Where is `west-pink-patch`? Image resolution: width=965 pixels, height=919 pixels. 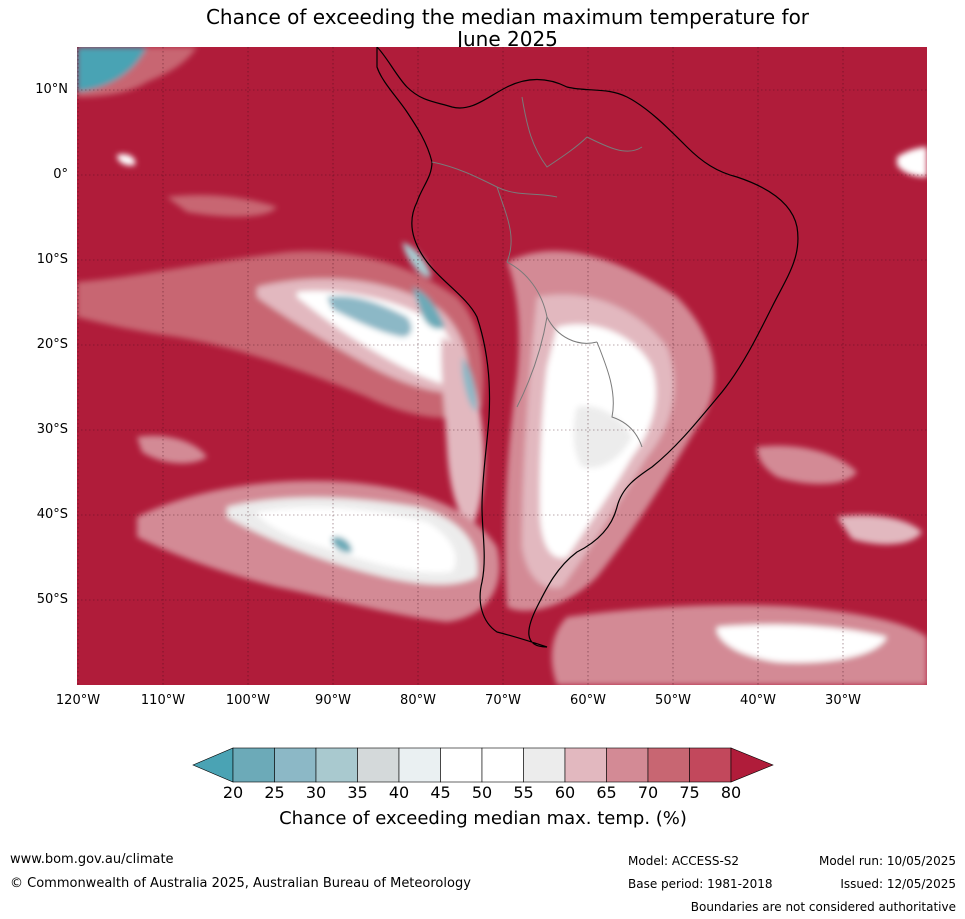
west-pink-patch is located at coordinates (172, 449).